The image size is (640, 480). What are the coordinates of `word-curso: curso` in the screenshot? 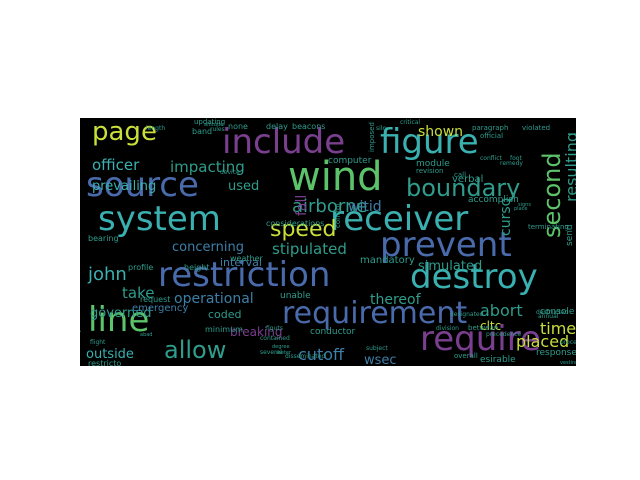 It's located at (506, 217).